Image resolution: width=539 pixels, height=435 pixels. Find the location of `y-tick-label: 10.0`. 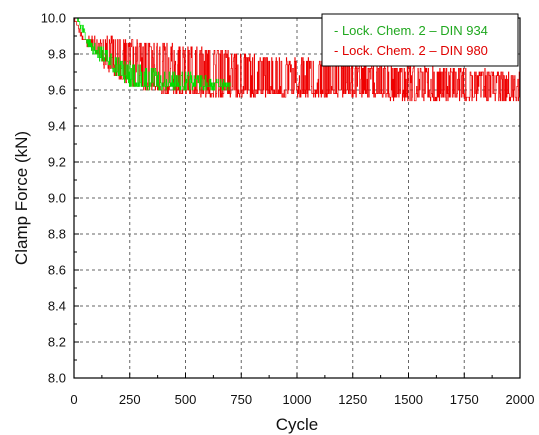

y-tick-label: 10.0 is located at coordinates (53, 18).